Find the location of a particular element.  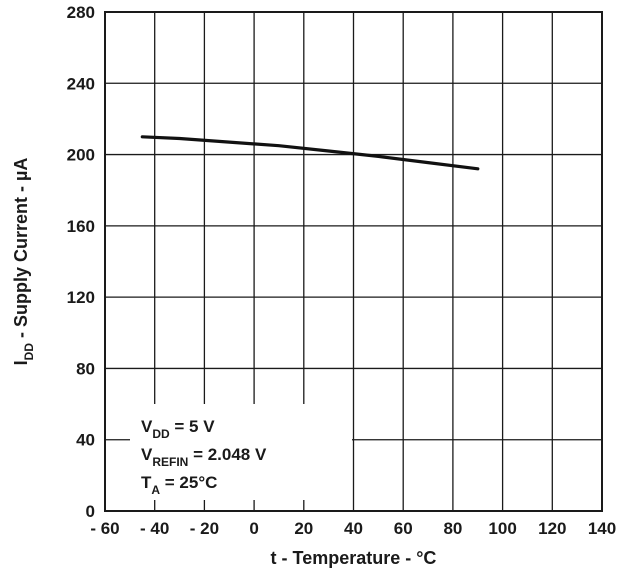

y-tick-label: 280 is located at coordinates (81, 12).